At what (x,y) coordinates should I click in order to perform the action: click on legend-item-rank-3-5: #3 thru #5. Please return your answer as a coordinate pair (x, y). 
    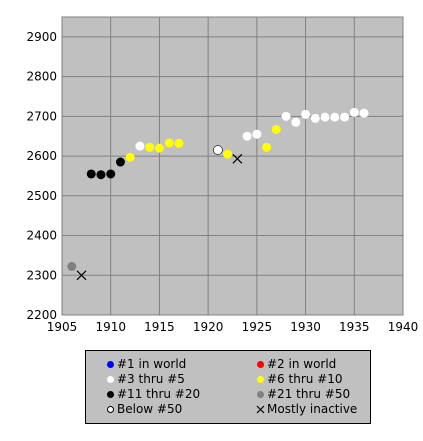
    Looking at the image, I should click on (181, 379).